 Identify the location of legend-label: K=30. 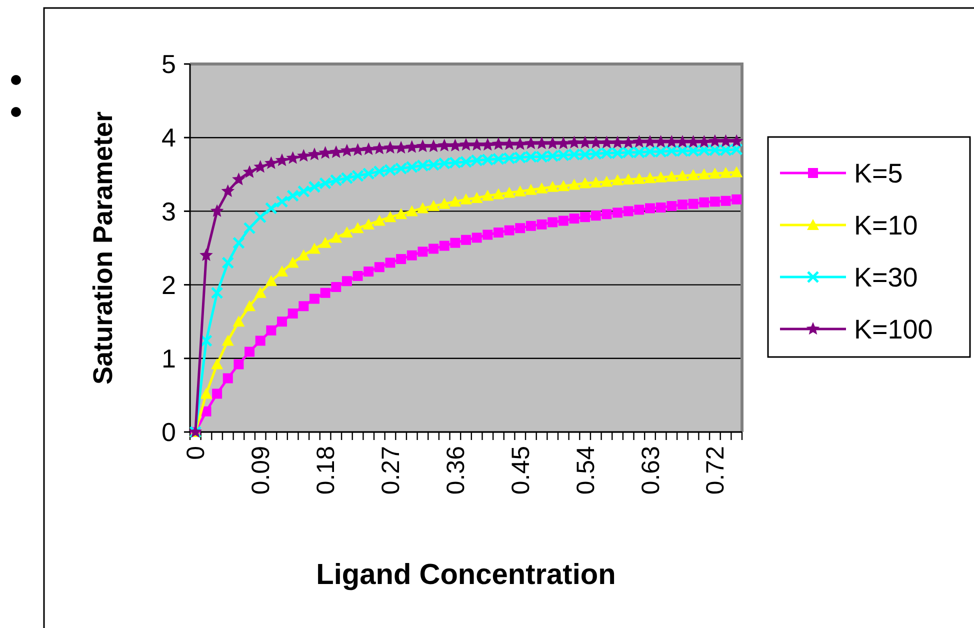
(886, 277).